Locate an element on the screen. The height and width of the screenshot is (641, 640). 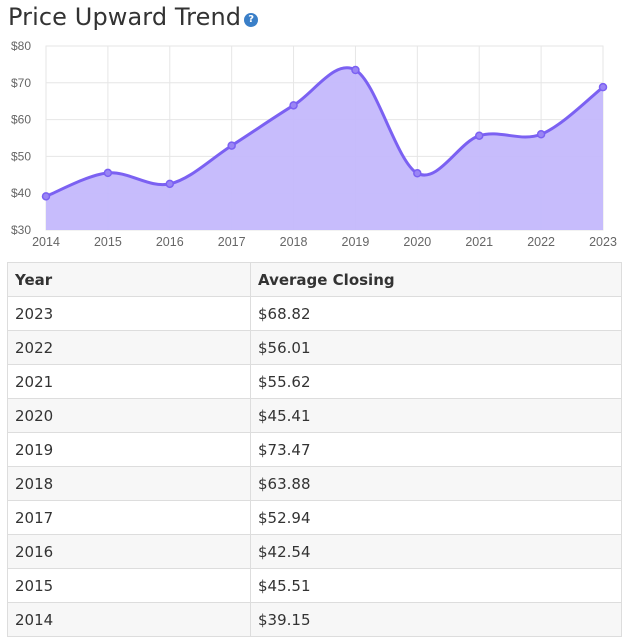
help-icon: ? is located at coordinates (251, 19).